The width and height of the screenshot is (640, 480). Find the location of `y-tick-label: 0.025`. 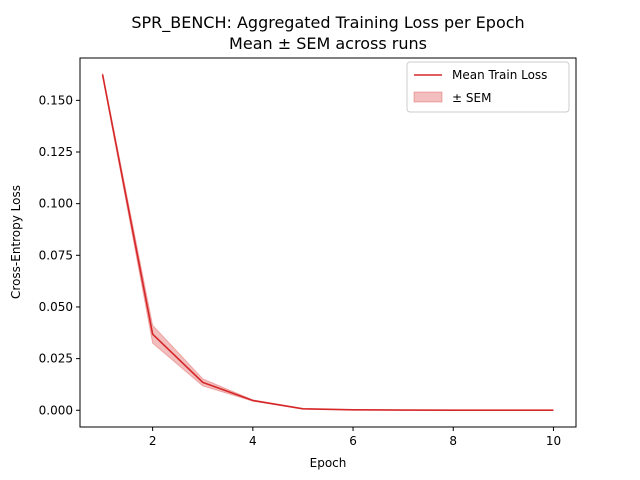

y-tick-label: 0.025 is located at coordinates (56, 359).